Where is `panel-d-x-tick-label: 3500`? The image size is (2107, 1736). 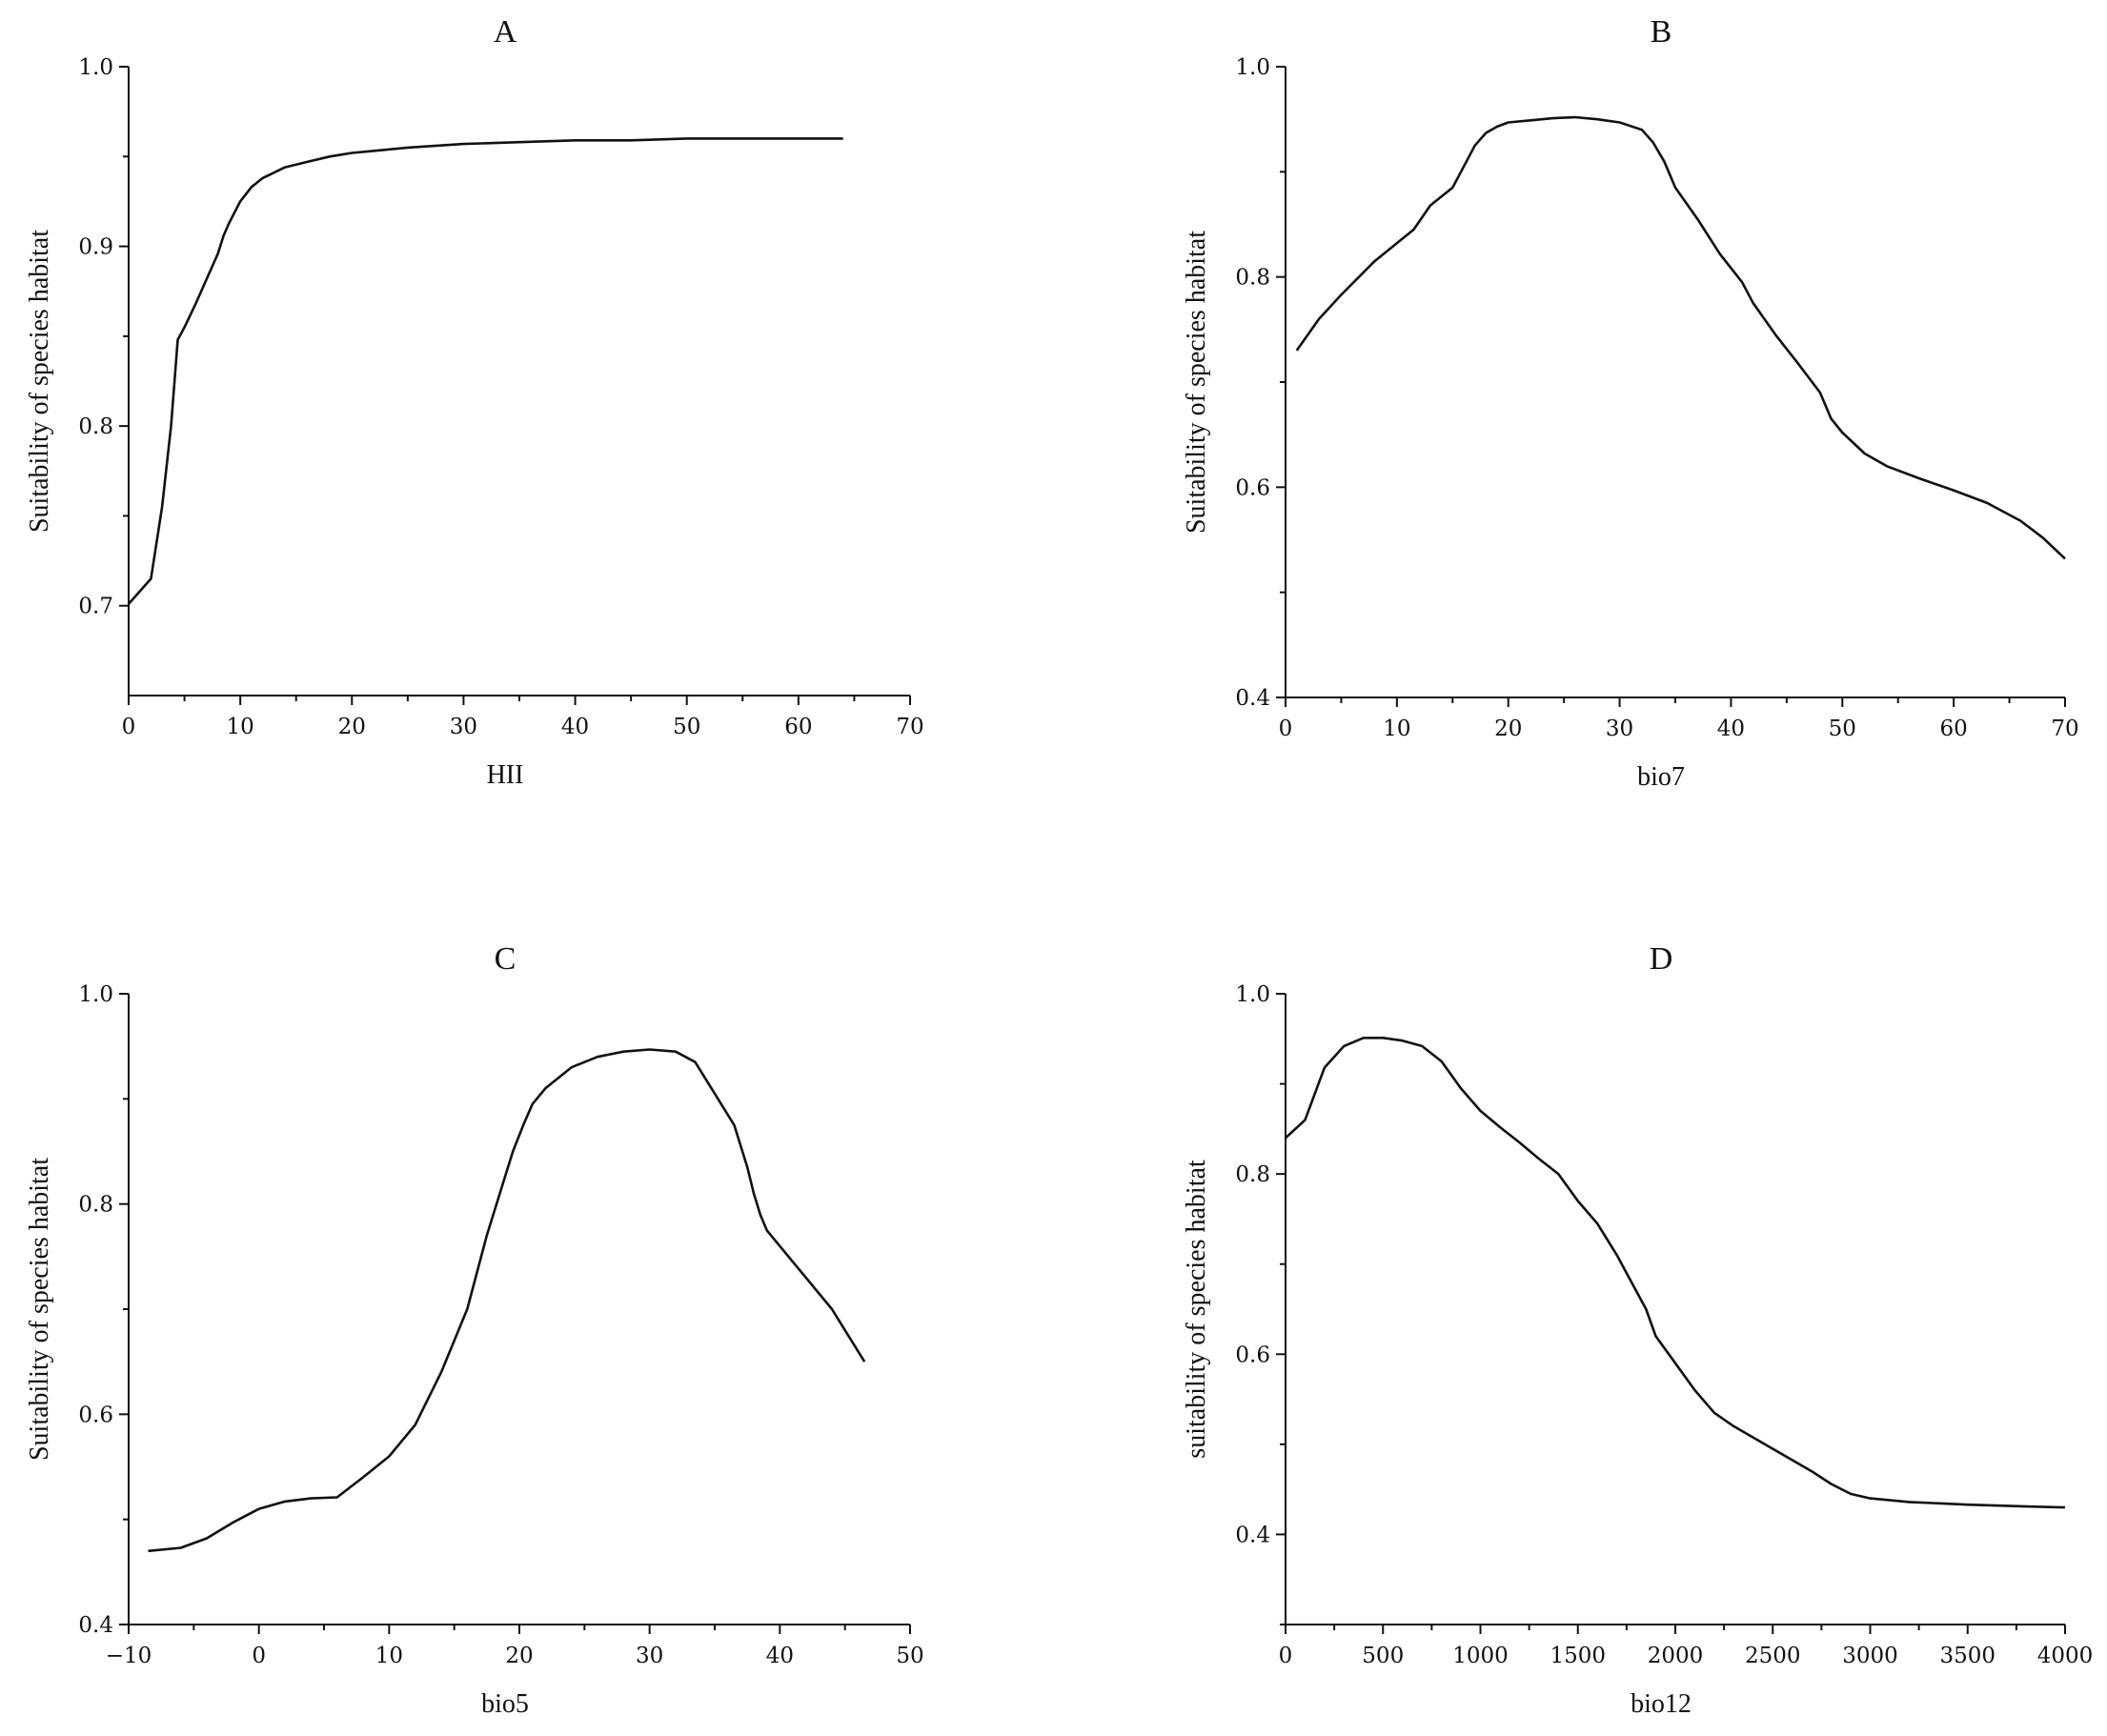
panel-d-x-tick-label: 3500 is located at coordinates (1968, 1656).